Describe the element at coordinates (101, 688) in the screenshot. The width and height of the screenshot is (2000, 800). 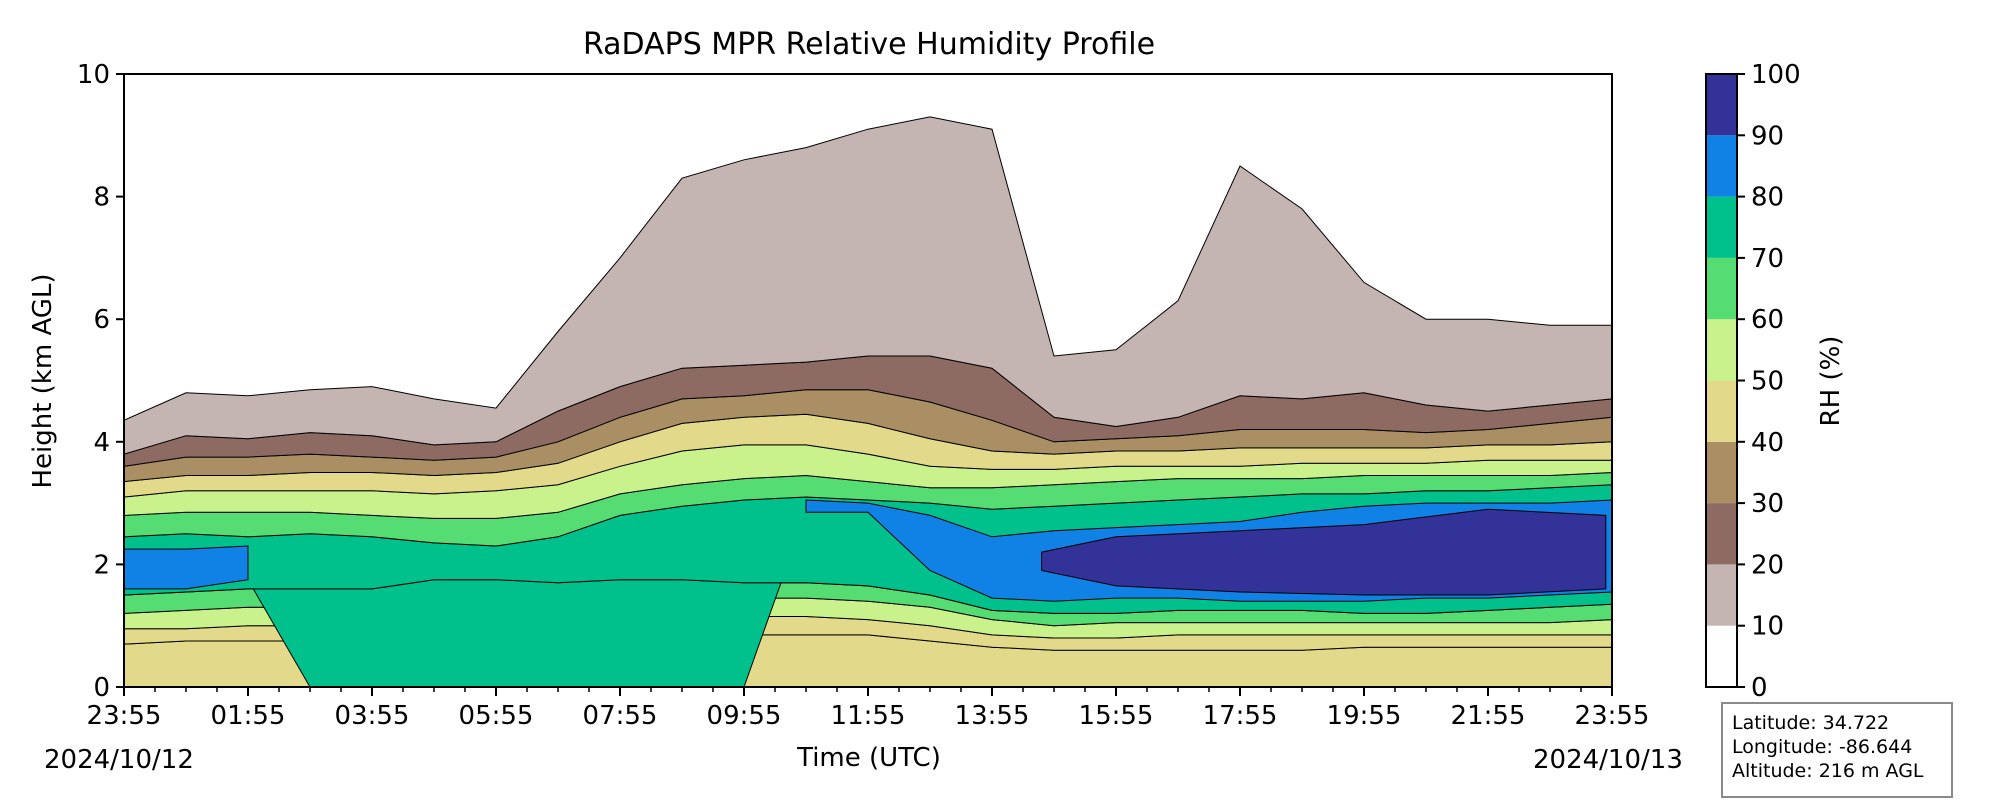
I see `y-tick-label: 0` at that location.